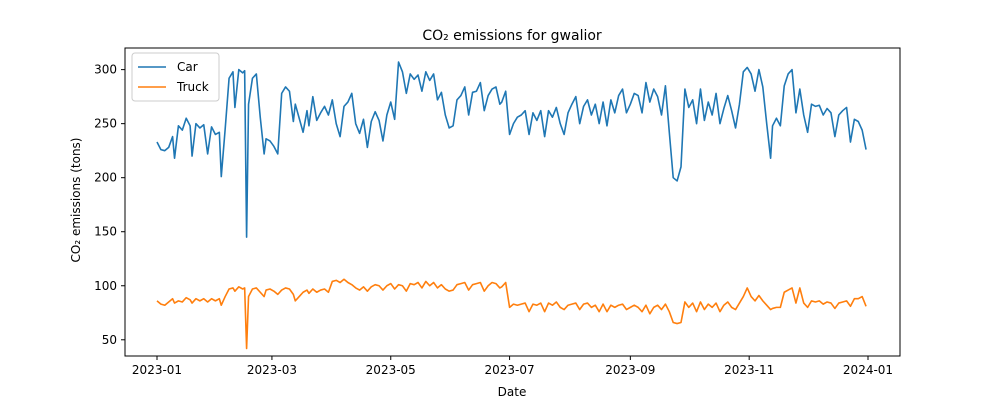  What do you see at coordinates (511, 314) in the screenshot?
I see `series-line-truck` at bounding box center [511, 314].